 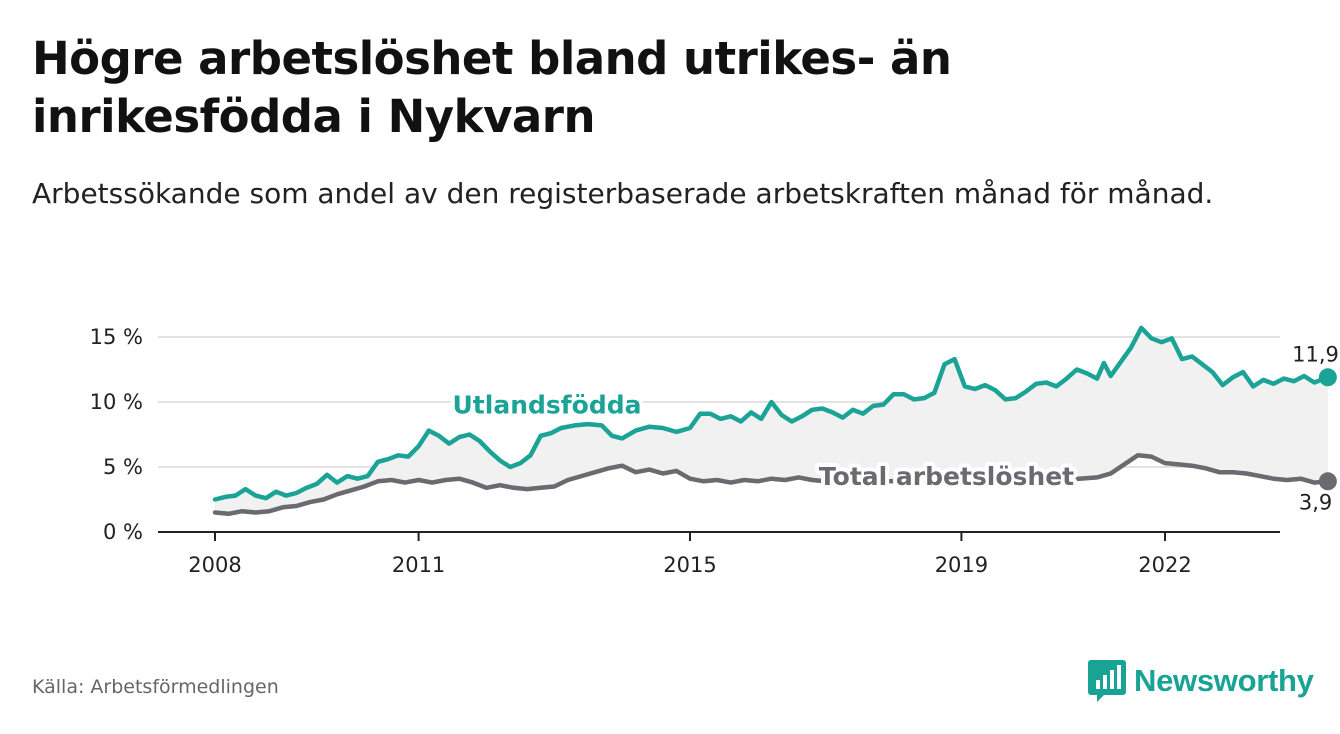 I want to click on y-tick-label: 0 %, so click(x=123, y=532).